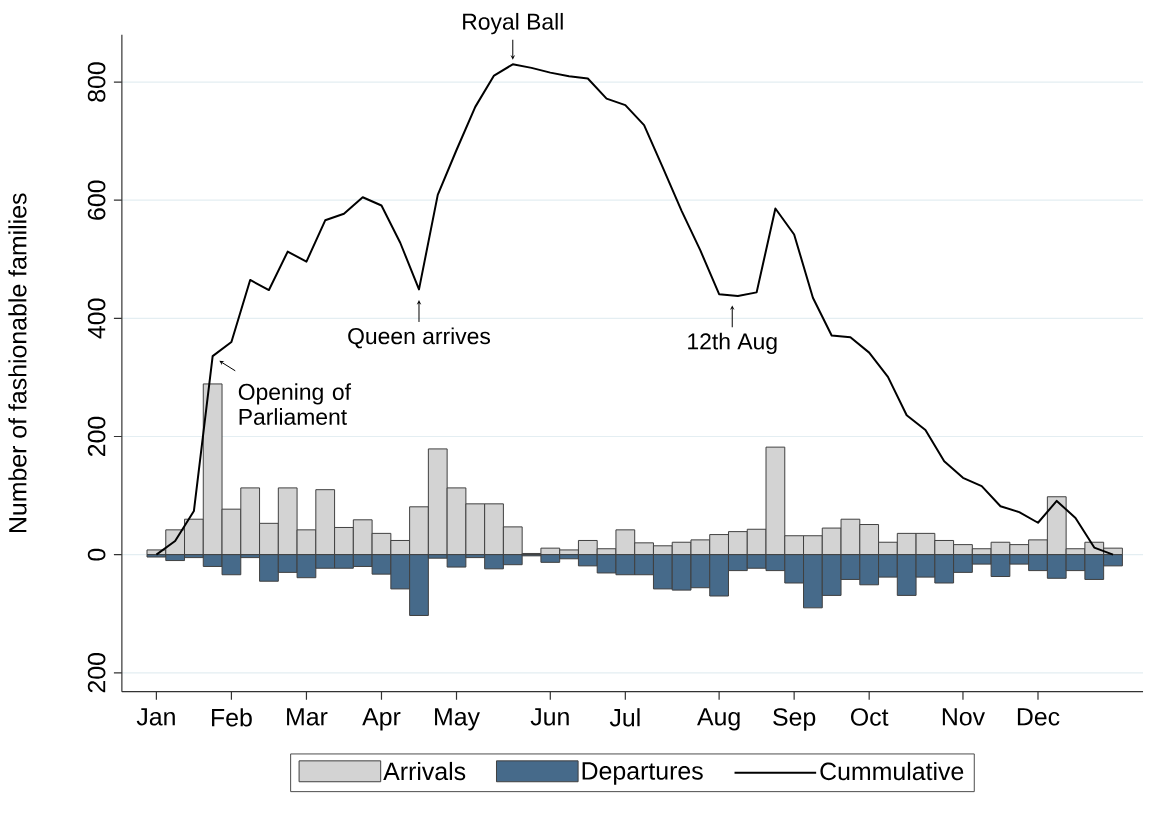  What do you see at coordinates (963, 717) in the screenshot?
I see `x-tick-label: Nov` at bounding box center [963, 717].